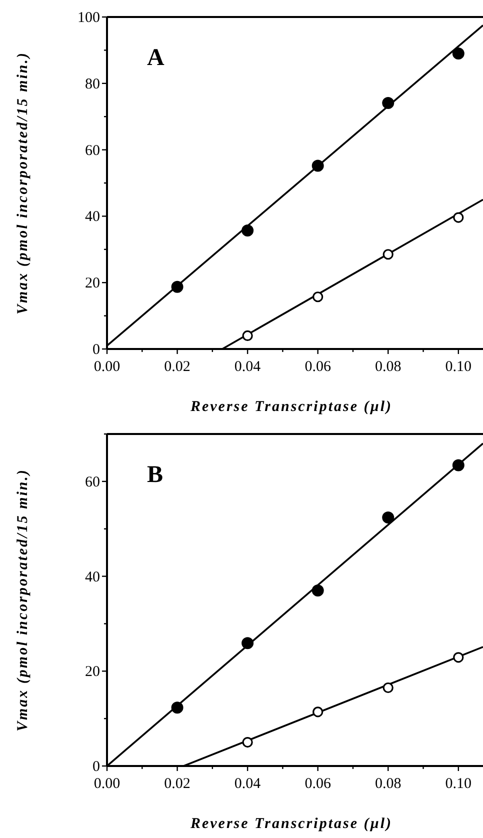 This screenshot has height=838, width=483. Describe the element at coordinates (92, 84) in the screenshot. I see `y-tick-label: 80` at that location.